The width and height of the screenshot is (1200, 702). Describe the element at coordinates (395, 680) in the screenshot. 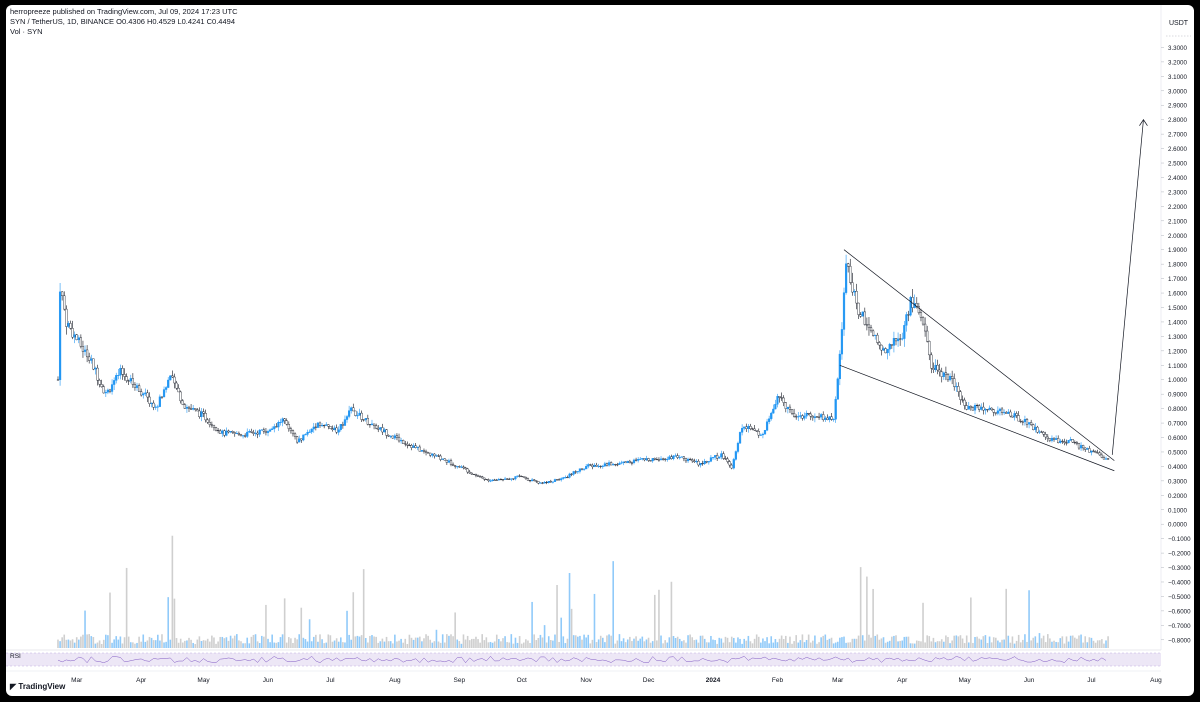

I see `time-tick-label: Aug` at that location.